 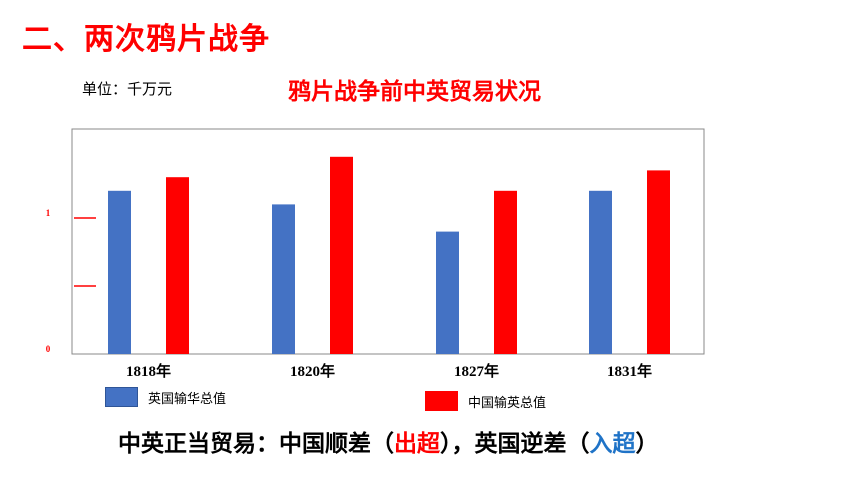 What do you see at coordinates (629, 371) in the screenshot?
I see `x-category-label: 1831年` at bounding box center [629, 371].